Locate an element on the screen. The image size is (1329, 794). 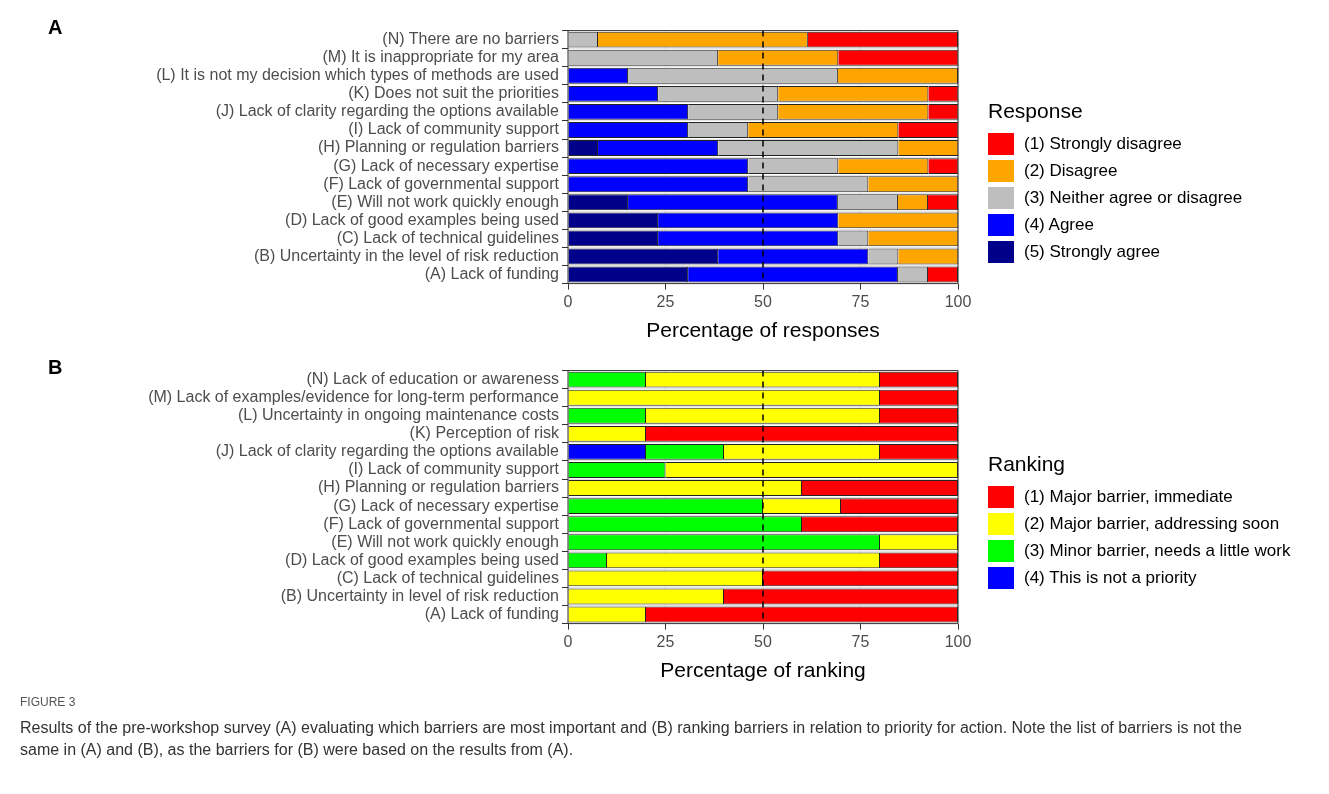
y-tick-label: (B) Uncertainty in the level of risk reduction is located at coordinates (406, 255).